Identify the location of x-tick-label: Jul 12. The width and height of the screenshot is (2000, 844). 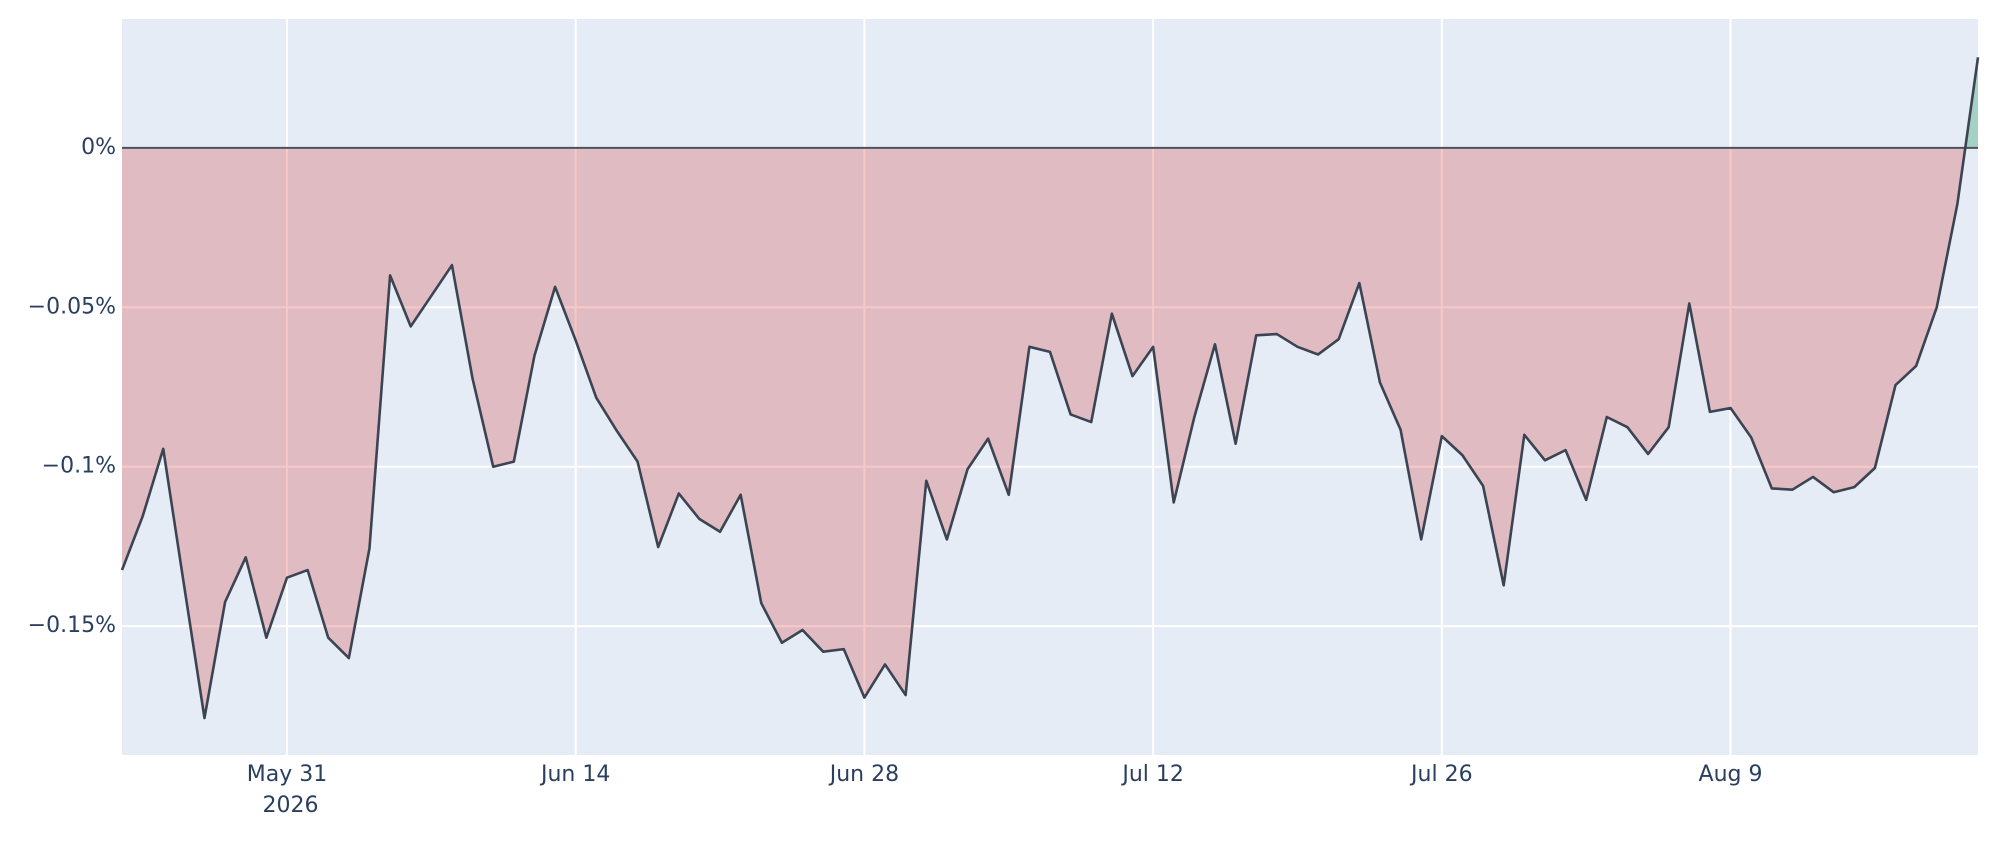
(1152, 774).